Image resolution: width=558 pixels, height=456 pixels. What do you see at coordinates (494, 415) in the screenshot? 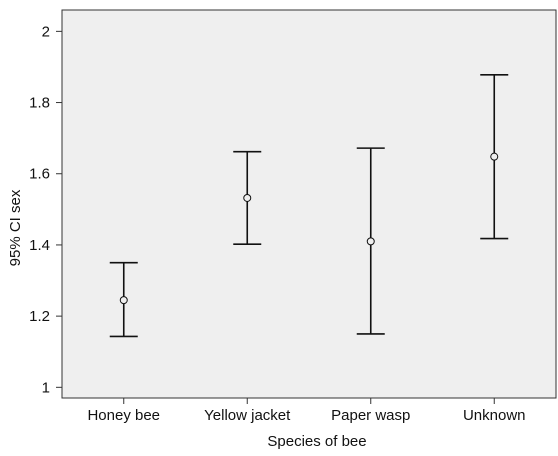
I see `x-tick-label: Unknown` at bounding box center [494, 415].